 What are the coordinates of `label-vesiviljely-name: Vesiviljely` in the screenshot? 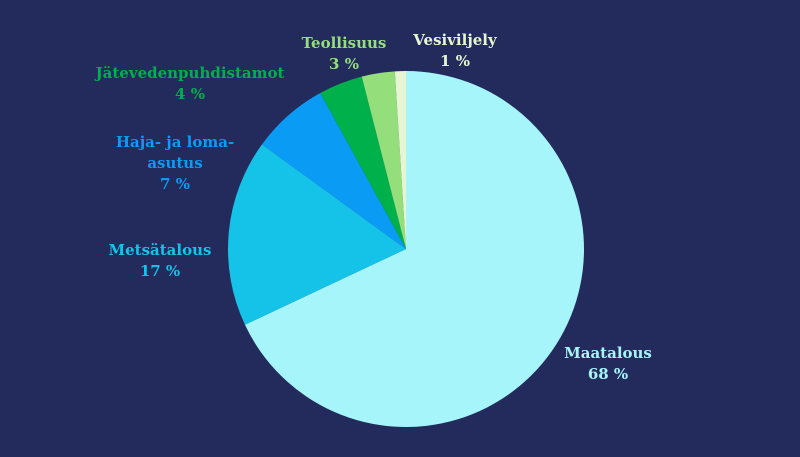 It's located at (455, 40).